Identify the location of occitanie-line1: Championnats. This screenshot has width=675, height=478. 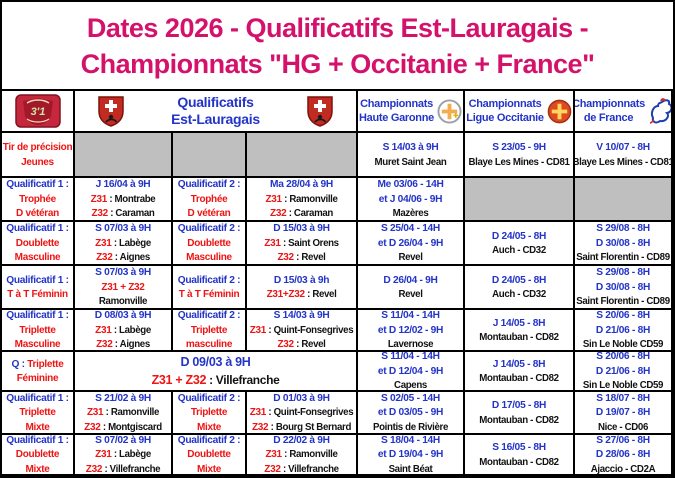
(505, 104).